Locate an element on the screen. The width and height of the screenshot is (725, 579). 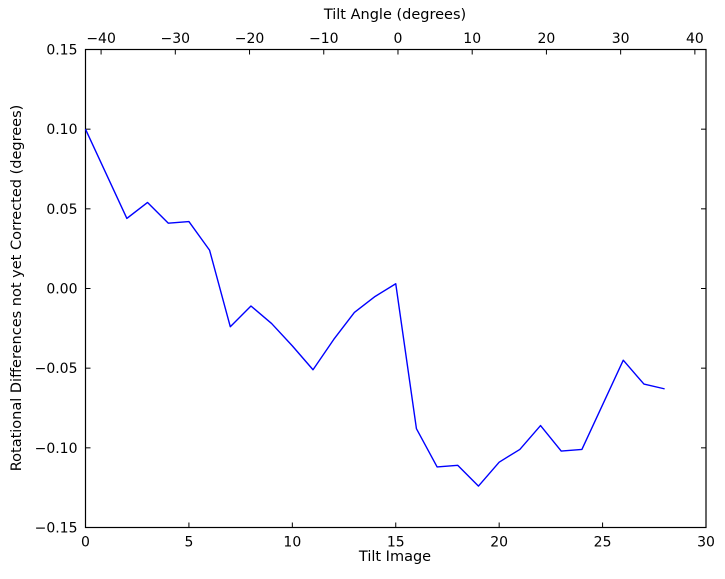
x-tick-label: 5 is located at coordinates (188, 543).